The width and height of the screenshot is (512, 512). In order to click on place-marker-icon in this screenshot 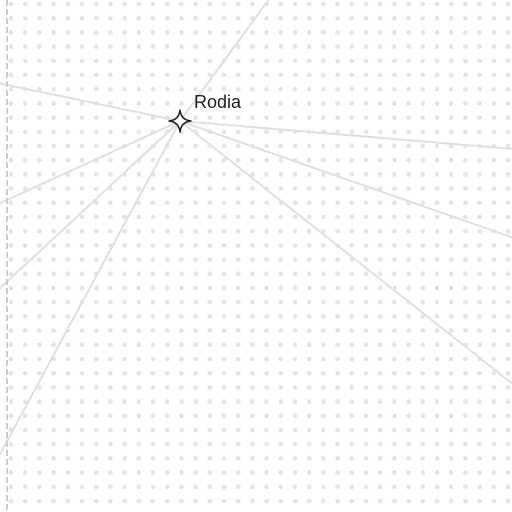, I will do `click(180, 121)`.